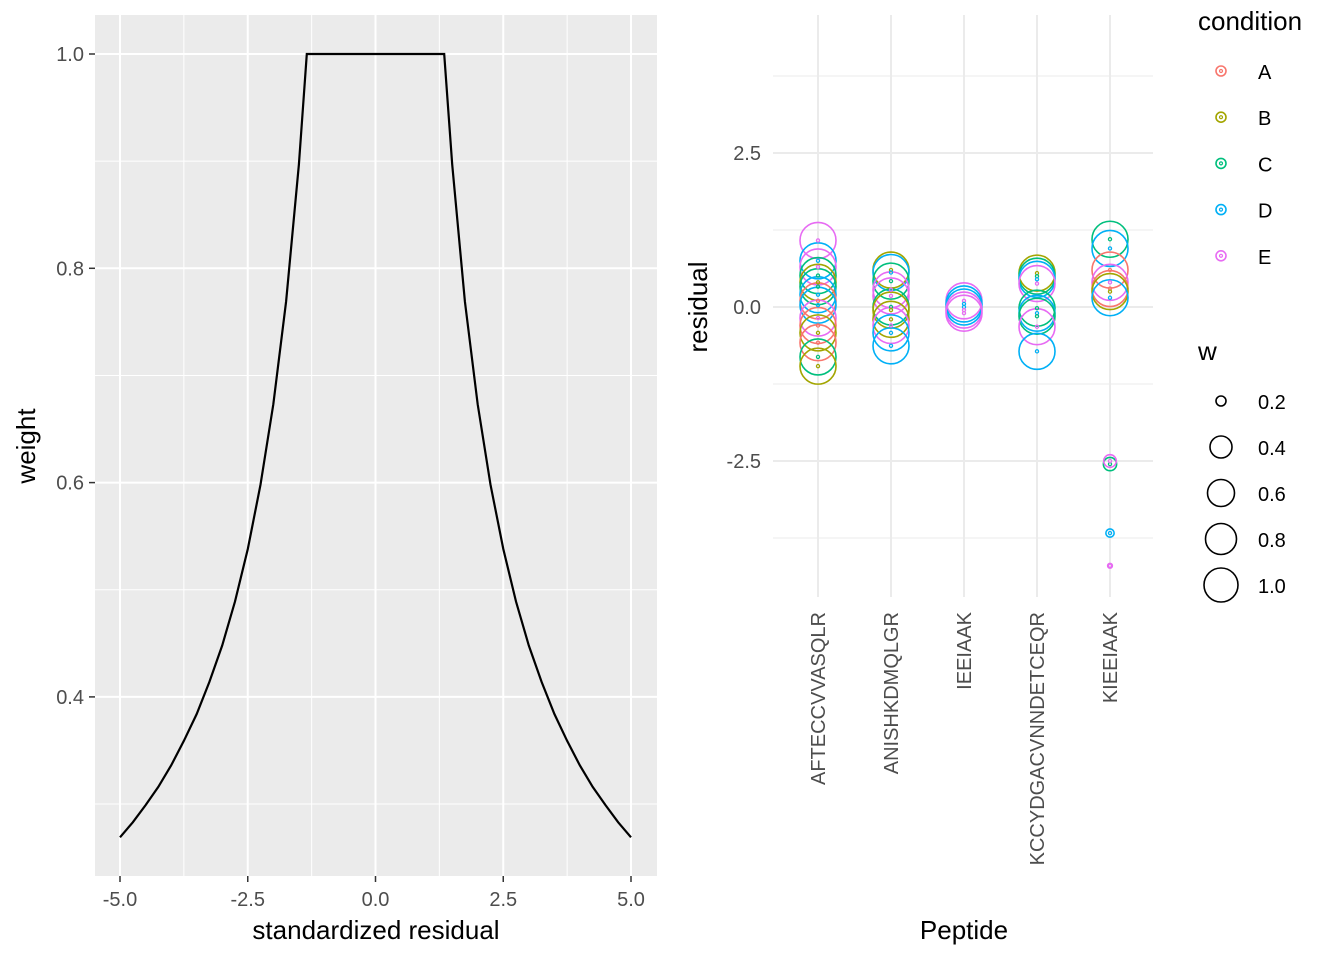 The image size is (1344, 960). What do you see at coordinates (26, 446) in the screenshot?
I see `y-axis-title: weight` at bounding box center [26, 446].